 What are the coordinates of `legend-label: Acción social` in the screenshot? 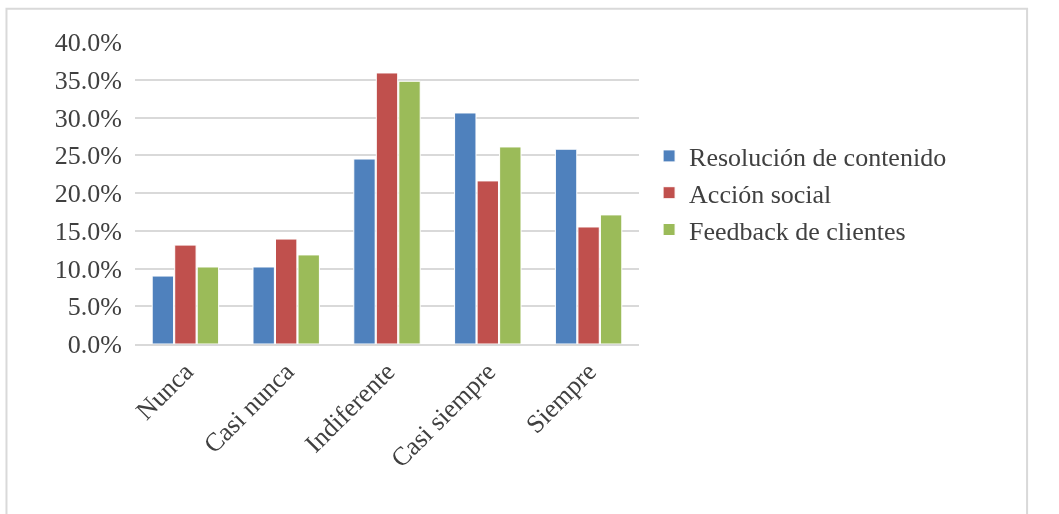 It's located at (760, 194).